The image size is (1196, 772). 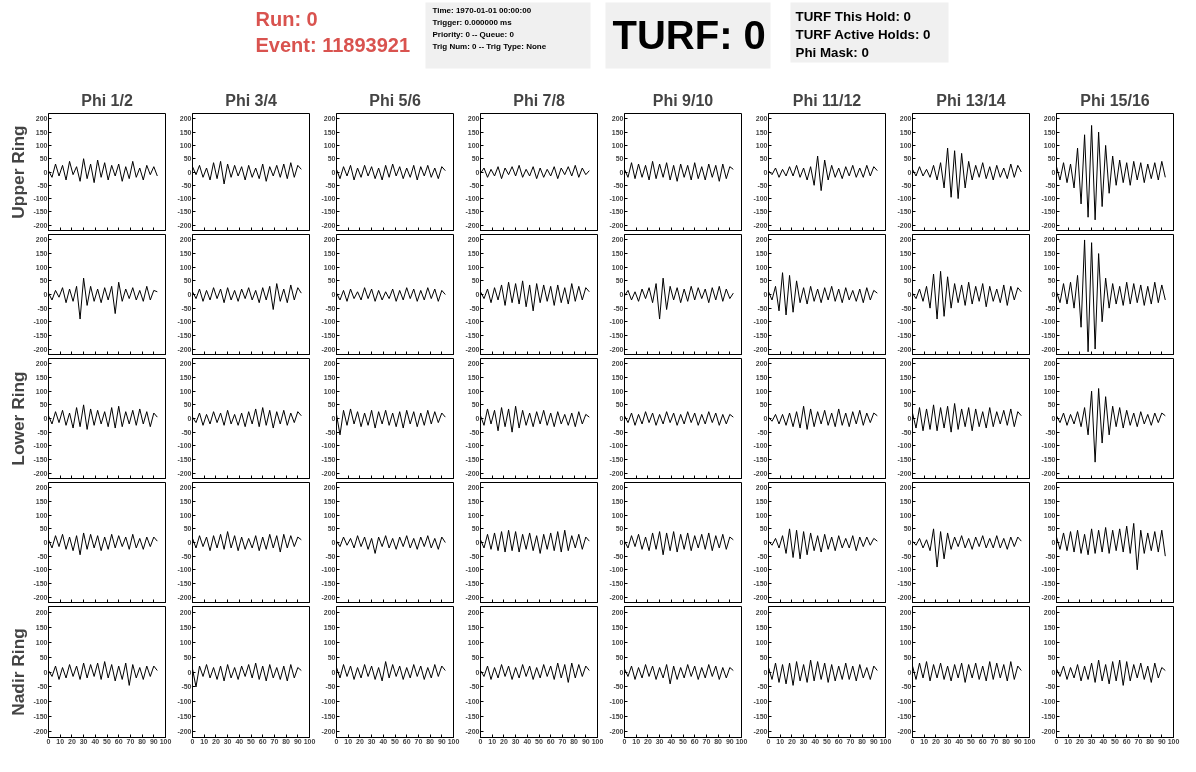 I want to click on chart-title: Phi 11/12, so click(x=827, y=100).